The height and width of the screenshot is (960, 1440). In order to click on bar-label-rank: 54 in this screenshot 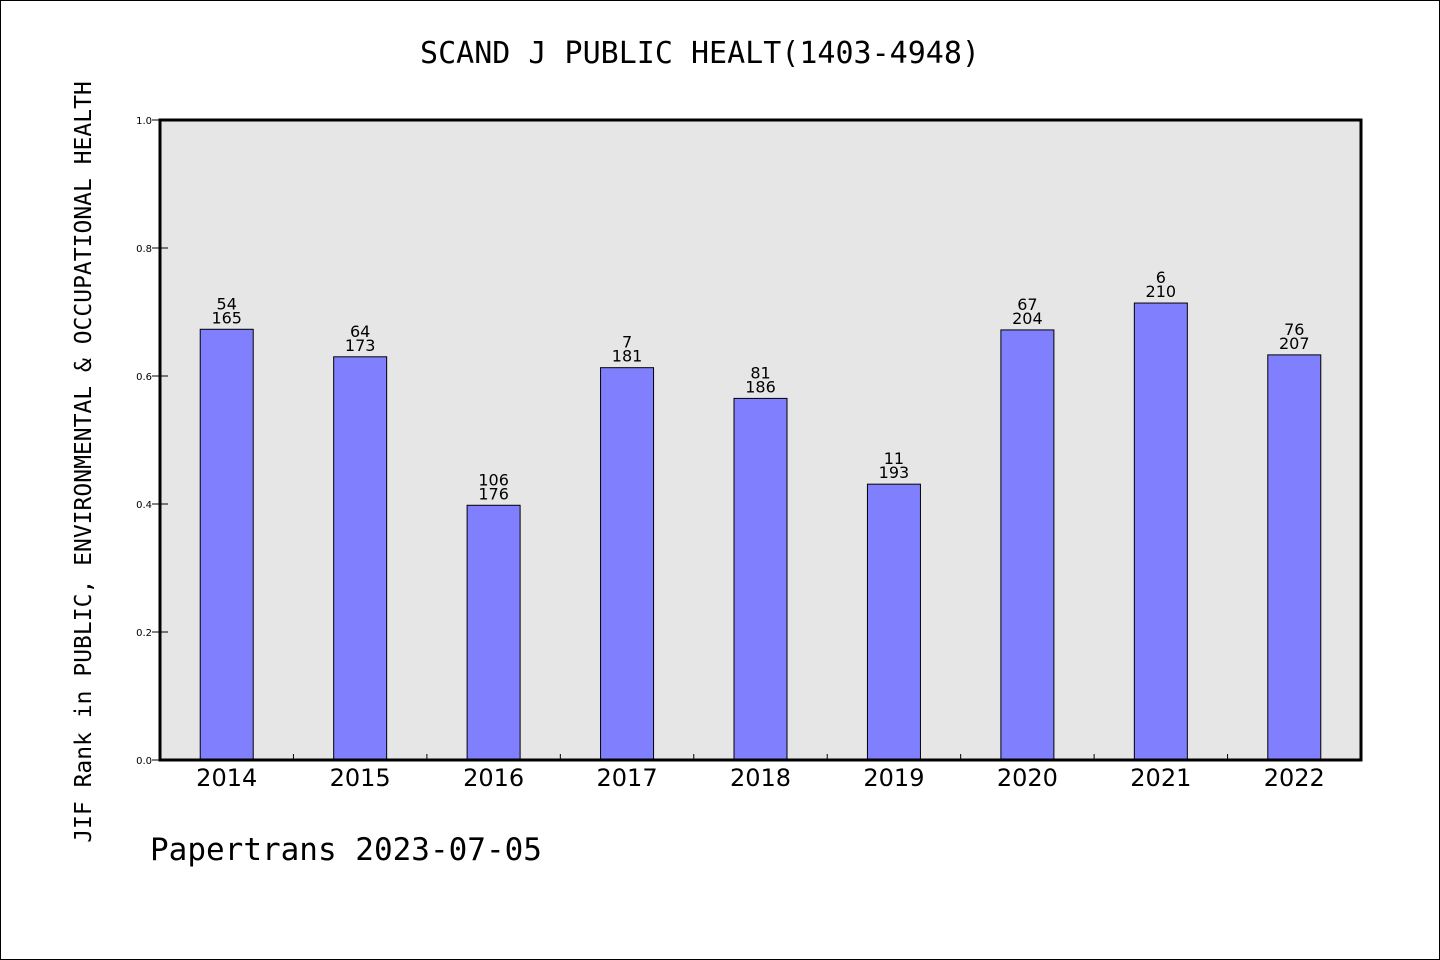, I will do `click(227, 303)`.